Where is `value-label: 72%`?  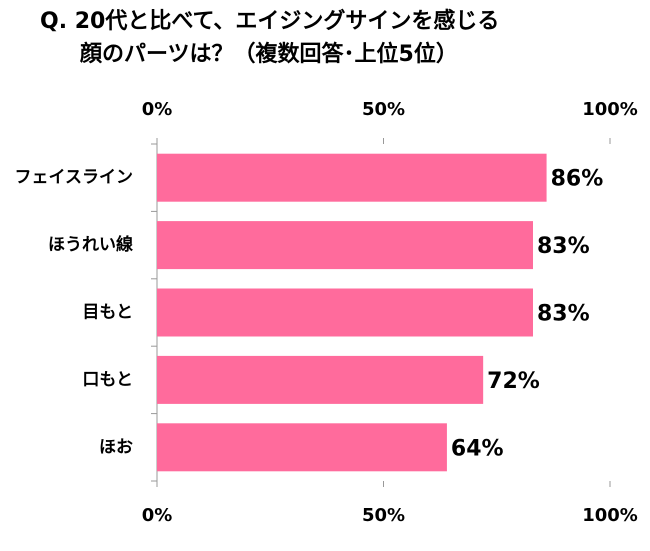
value-label: 72% is located at coordinates (513, 381).